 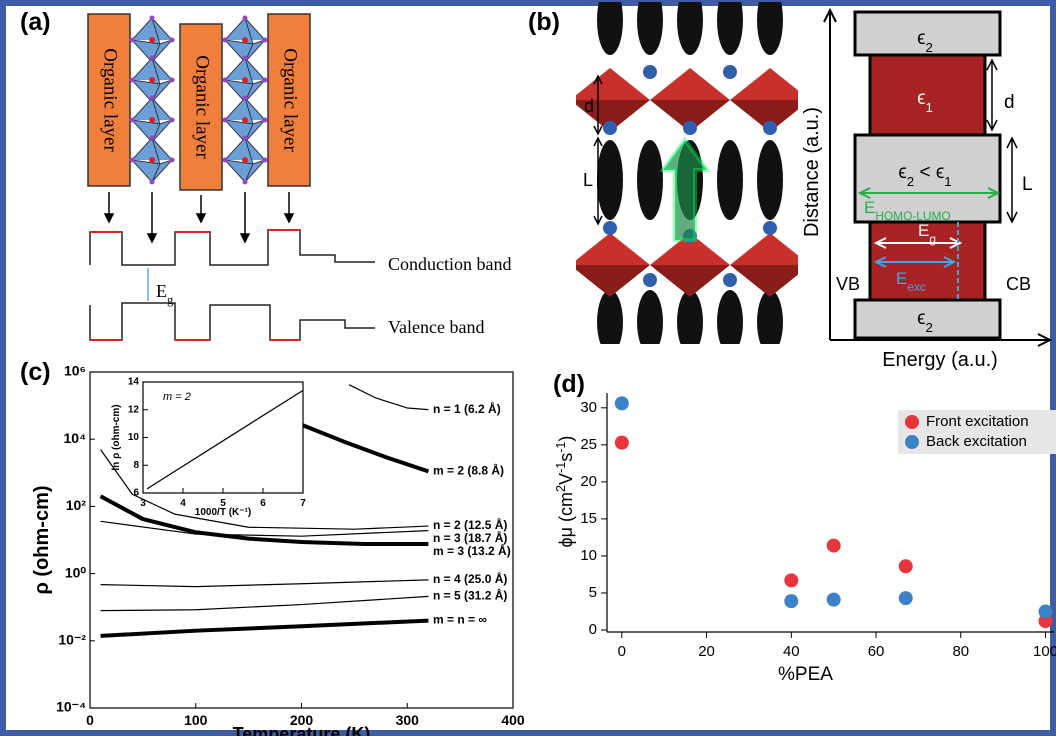 What do you see at coordinates (977, 432) in the screenshot?
I see `legend-box` at bounding box center [977, 432].